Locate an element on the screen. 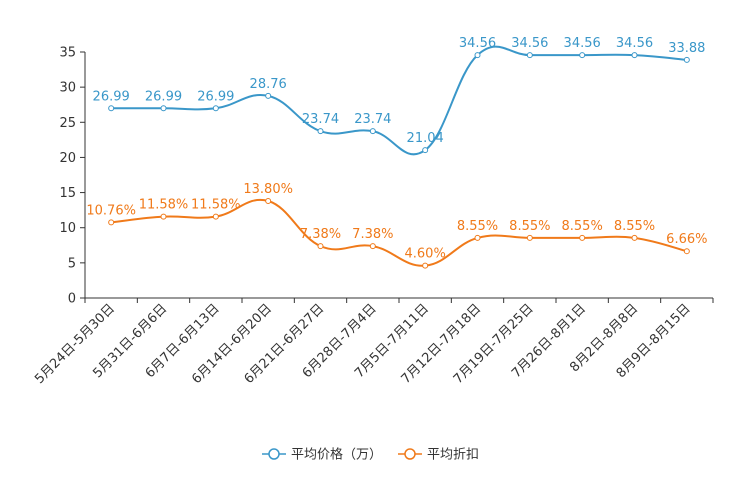  legend-label: 平均价格（万） is located at coordinates (336, 455).